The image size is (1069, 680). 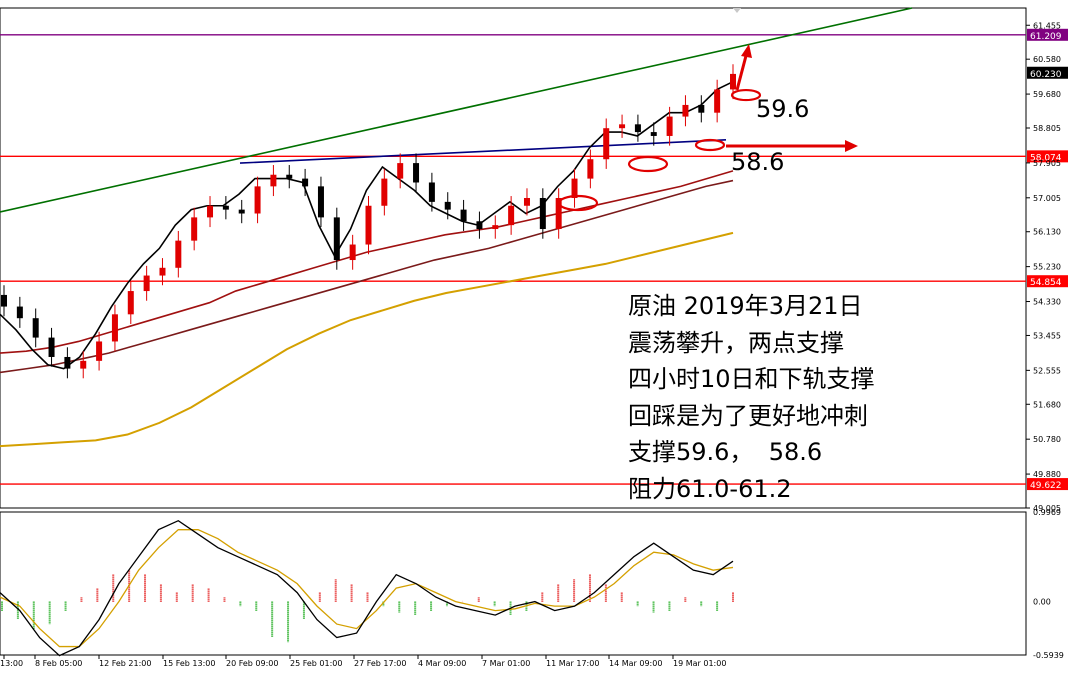 I want to click on price-level-tag-text-3: 54.854, so click(x=1046, y=283).